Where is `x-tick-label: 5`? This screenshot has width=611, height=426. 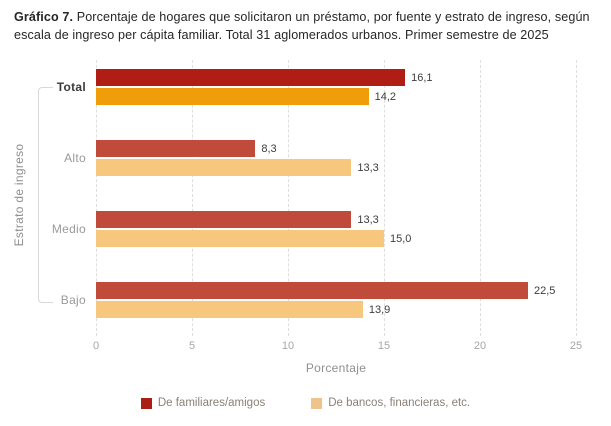
x-tick-label: 5 is located at coordinates (192, 346).